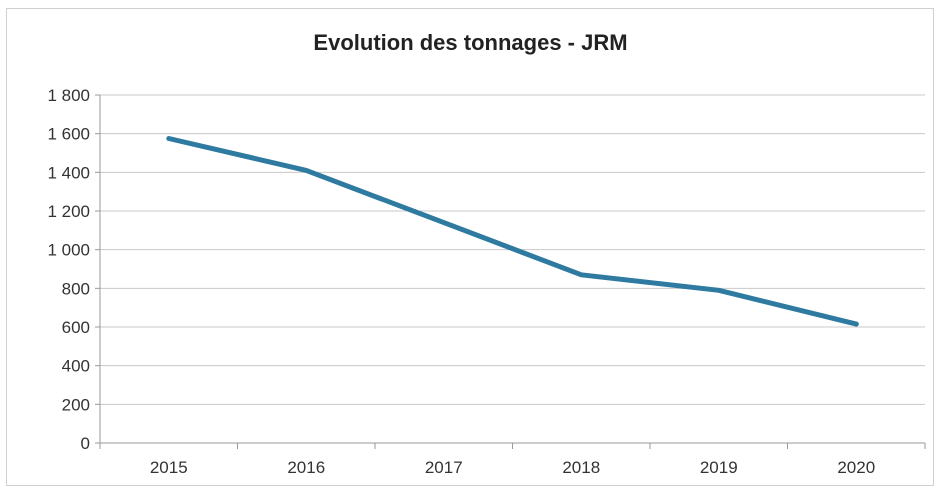  What do you see at coordinates (68, 134) in the screenshot?
I see `y-tick-label: 1 600` at bounding box center [68, 134].